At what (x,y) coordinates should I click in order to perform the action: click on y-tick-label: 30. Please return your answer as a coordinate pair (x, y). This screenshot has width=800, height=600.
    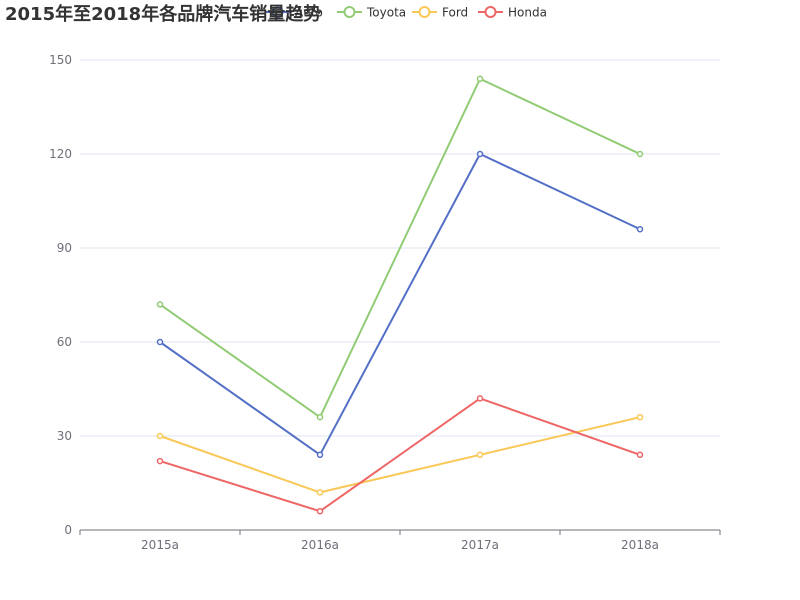
    Looking at the image, I should click on (64, 436).